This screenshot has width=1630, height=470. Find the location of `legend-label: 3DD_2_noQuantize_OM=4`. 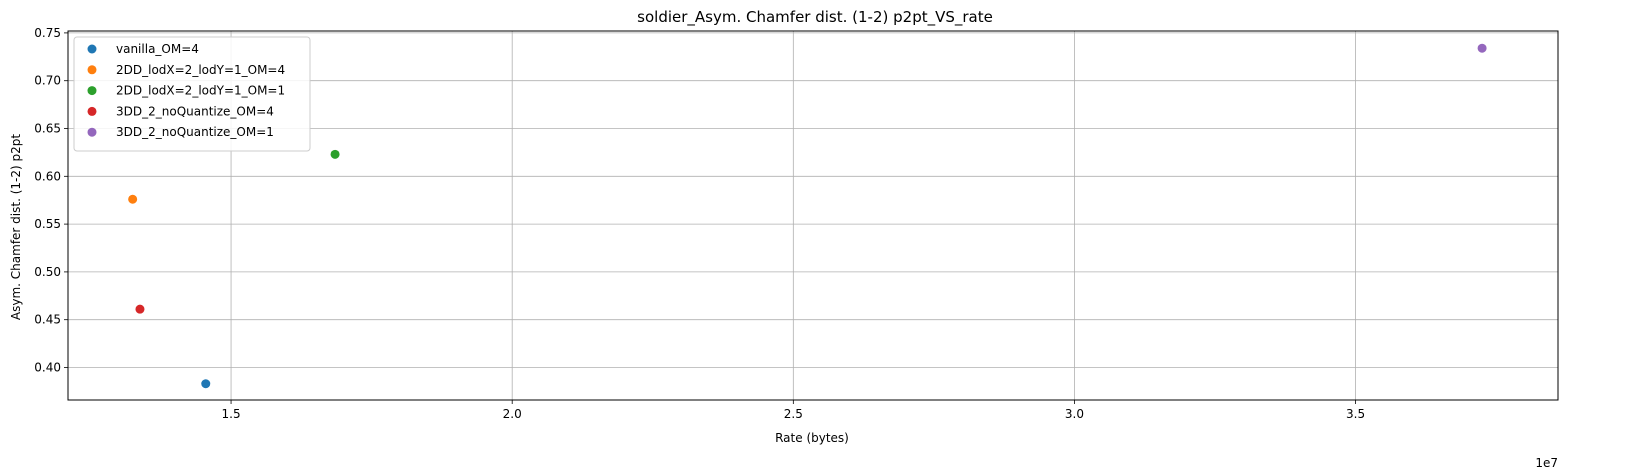

legend-label: 3DD_2_noQuantize_OM=4 is located at coordinates (195, 111).